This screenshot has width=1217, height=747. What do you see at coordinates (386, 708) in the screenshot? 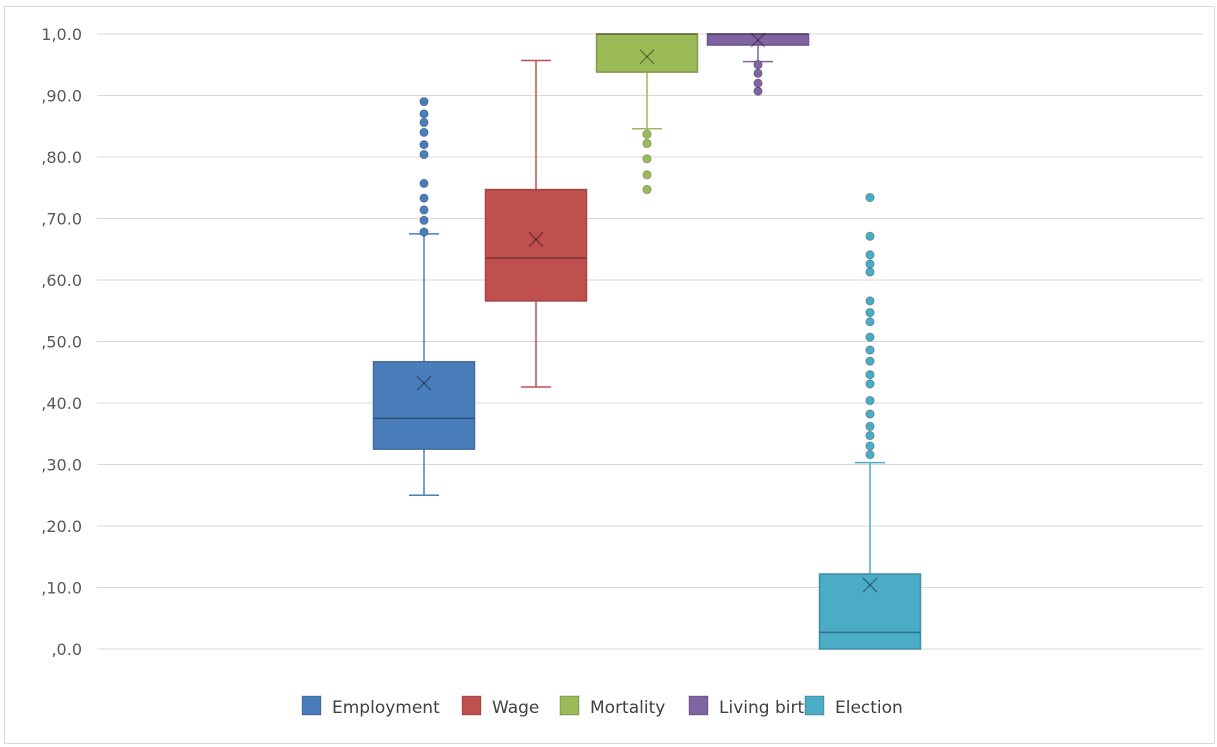
I see `legend-label-employment: Employment` at bounding box center [386, 708].